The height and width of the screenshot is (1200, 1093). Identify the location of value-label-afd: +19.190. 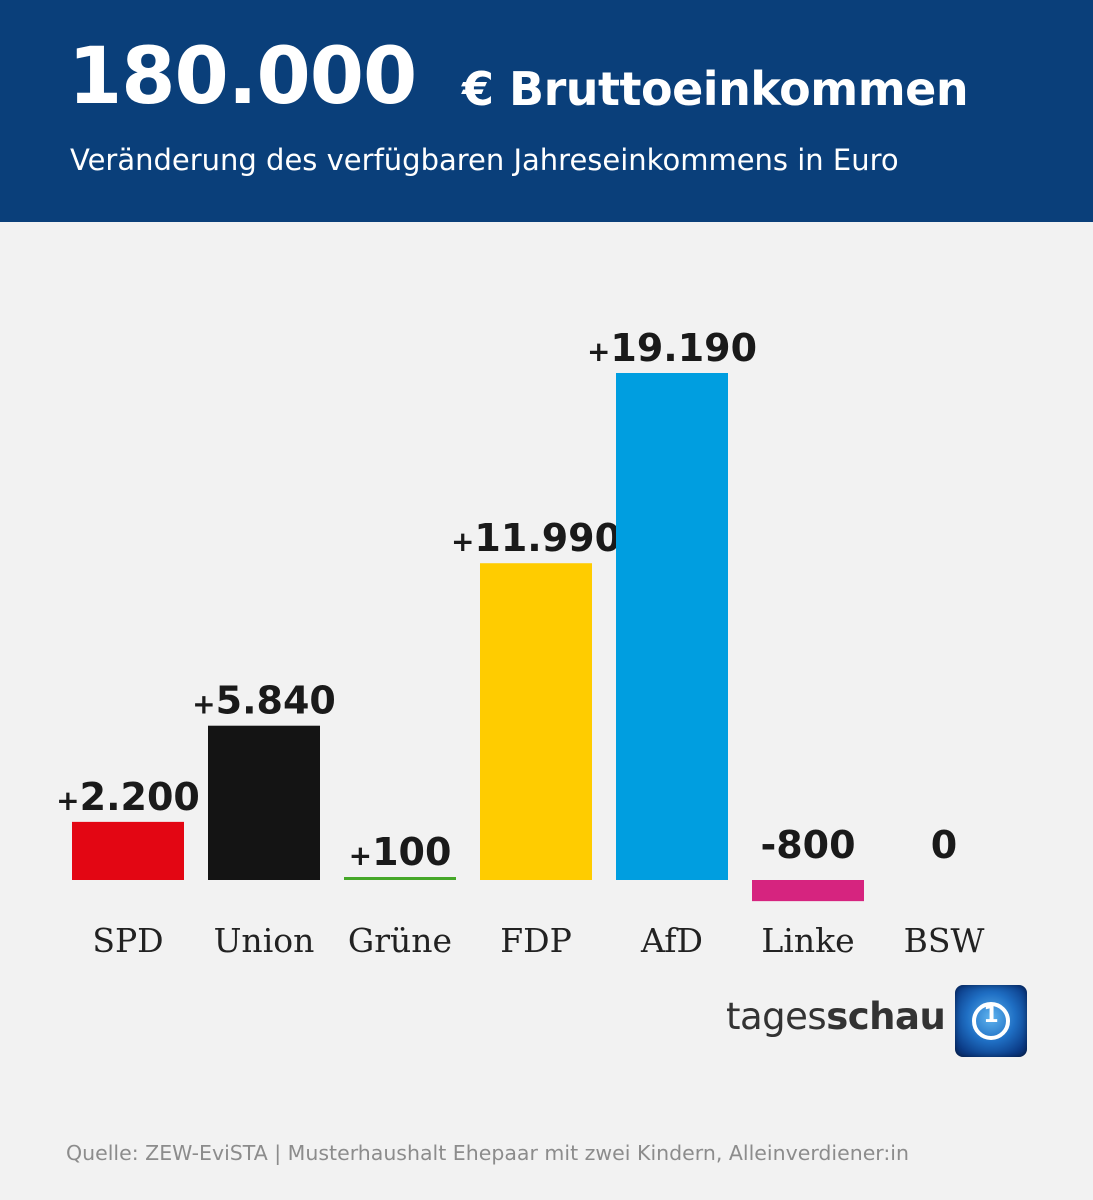
(672, 348).